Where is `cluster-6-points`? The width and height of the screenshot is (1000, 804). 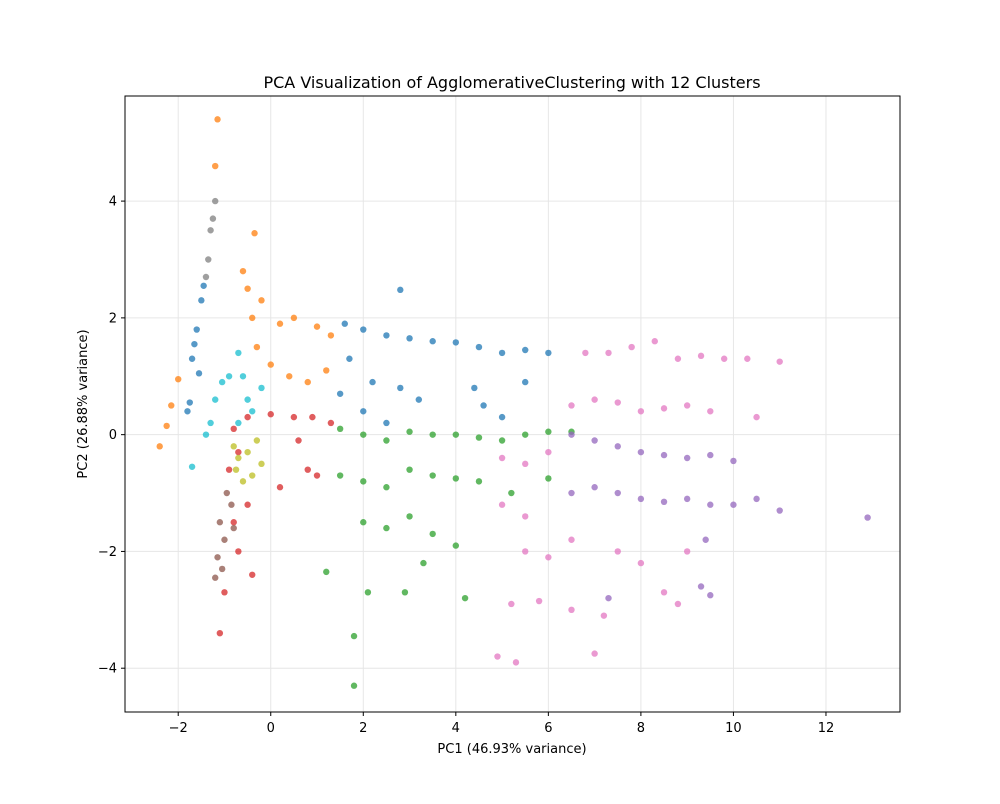
cluster-6-points is located at coordinates (638, 502).